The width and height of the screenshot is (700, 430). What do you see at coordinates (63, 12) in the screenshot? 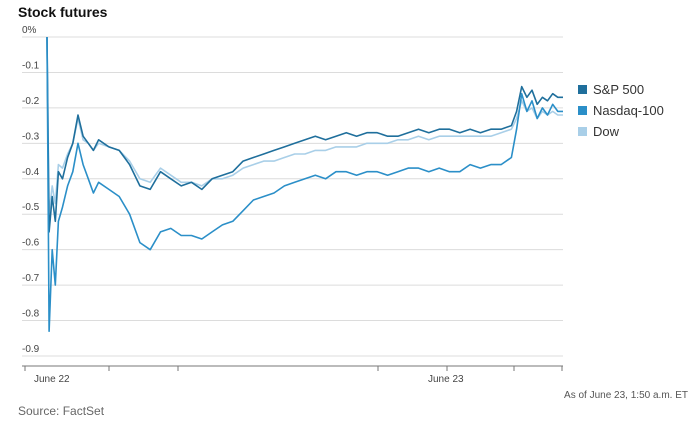
I see `chart-title: Stock futures` at bounding box center [63, 12].